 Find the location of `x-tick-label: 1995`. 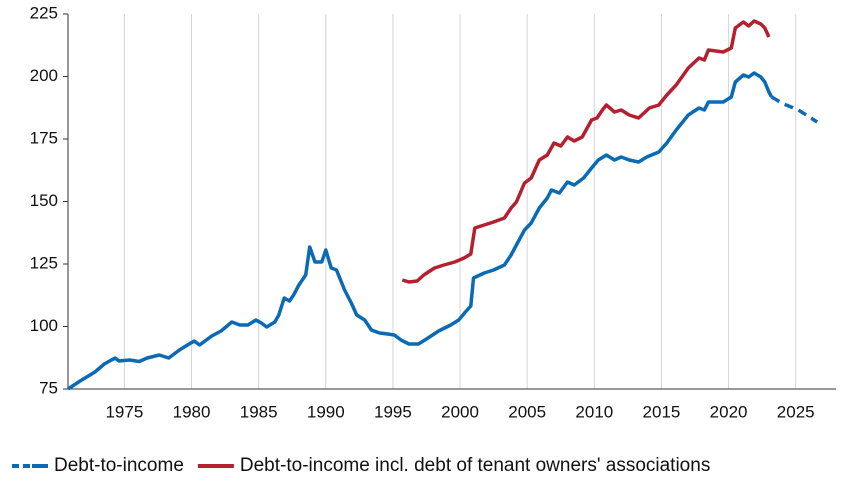

x-tick-label: 1995 is located at coordinates (393, 411).